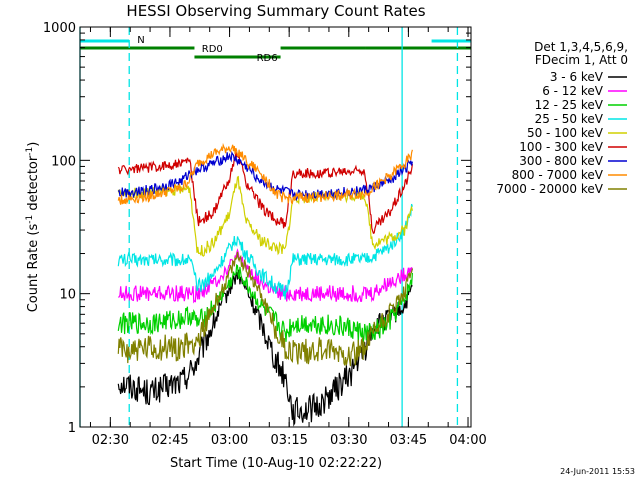 This screenshot has width=640, height=480. What do you see at coordinates (558, 175) in the screenshot?
I see `legend-label: 800 - 7000 keV` at bounding box center [558, 175].